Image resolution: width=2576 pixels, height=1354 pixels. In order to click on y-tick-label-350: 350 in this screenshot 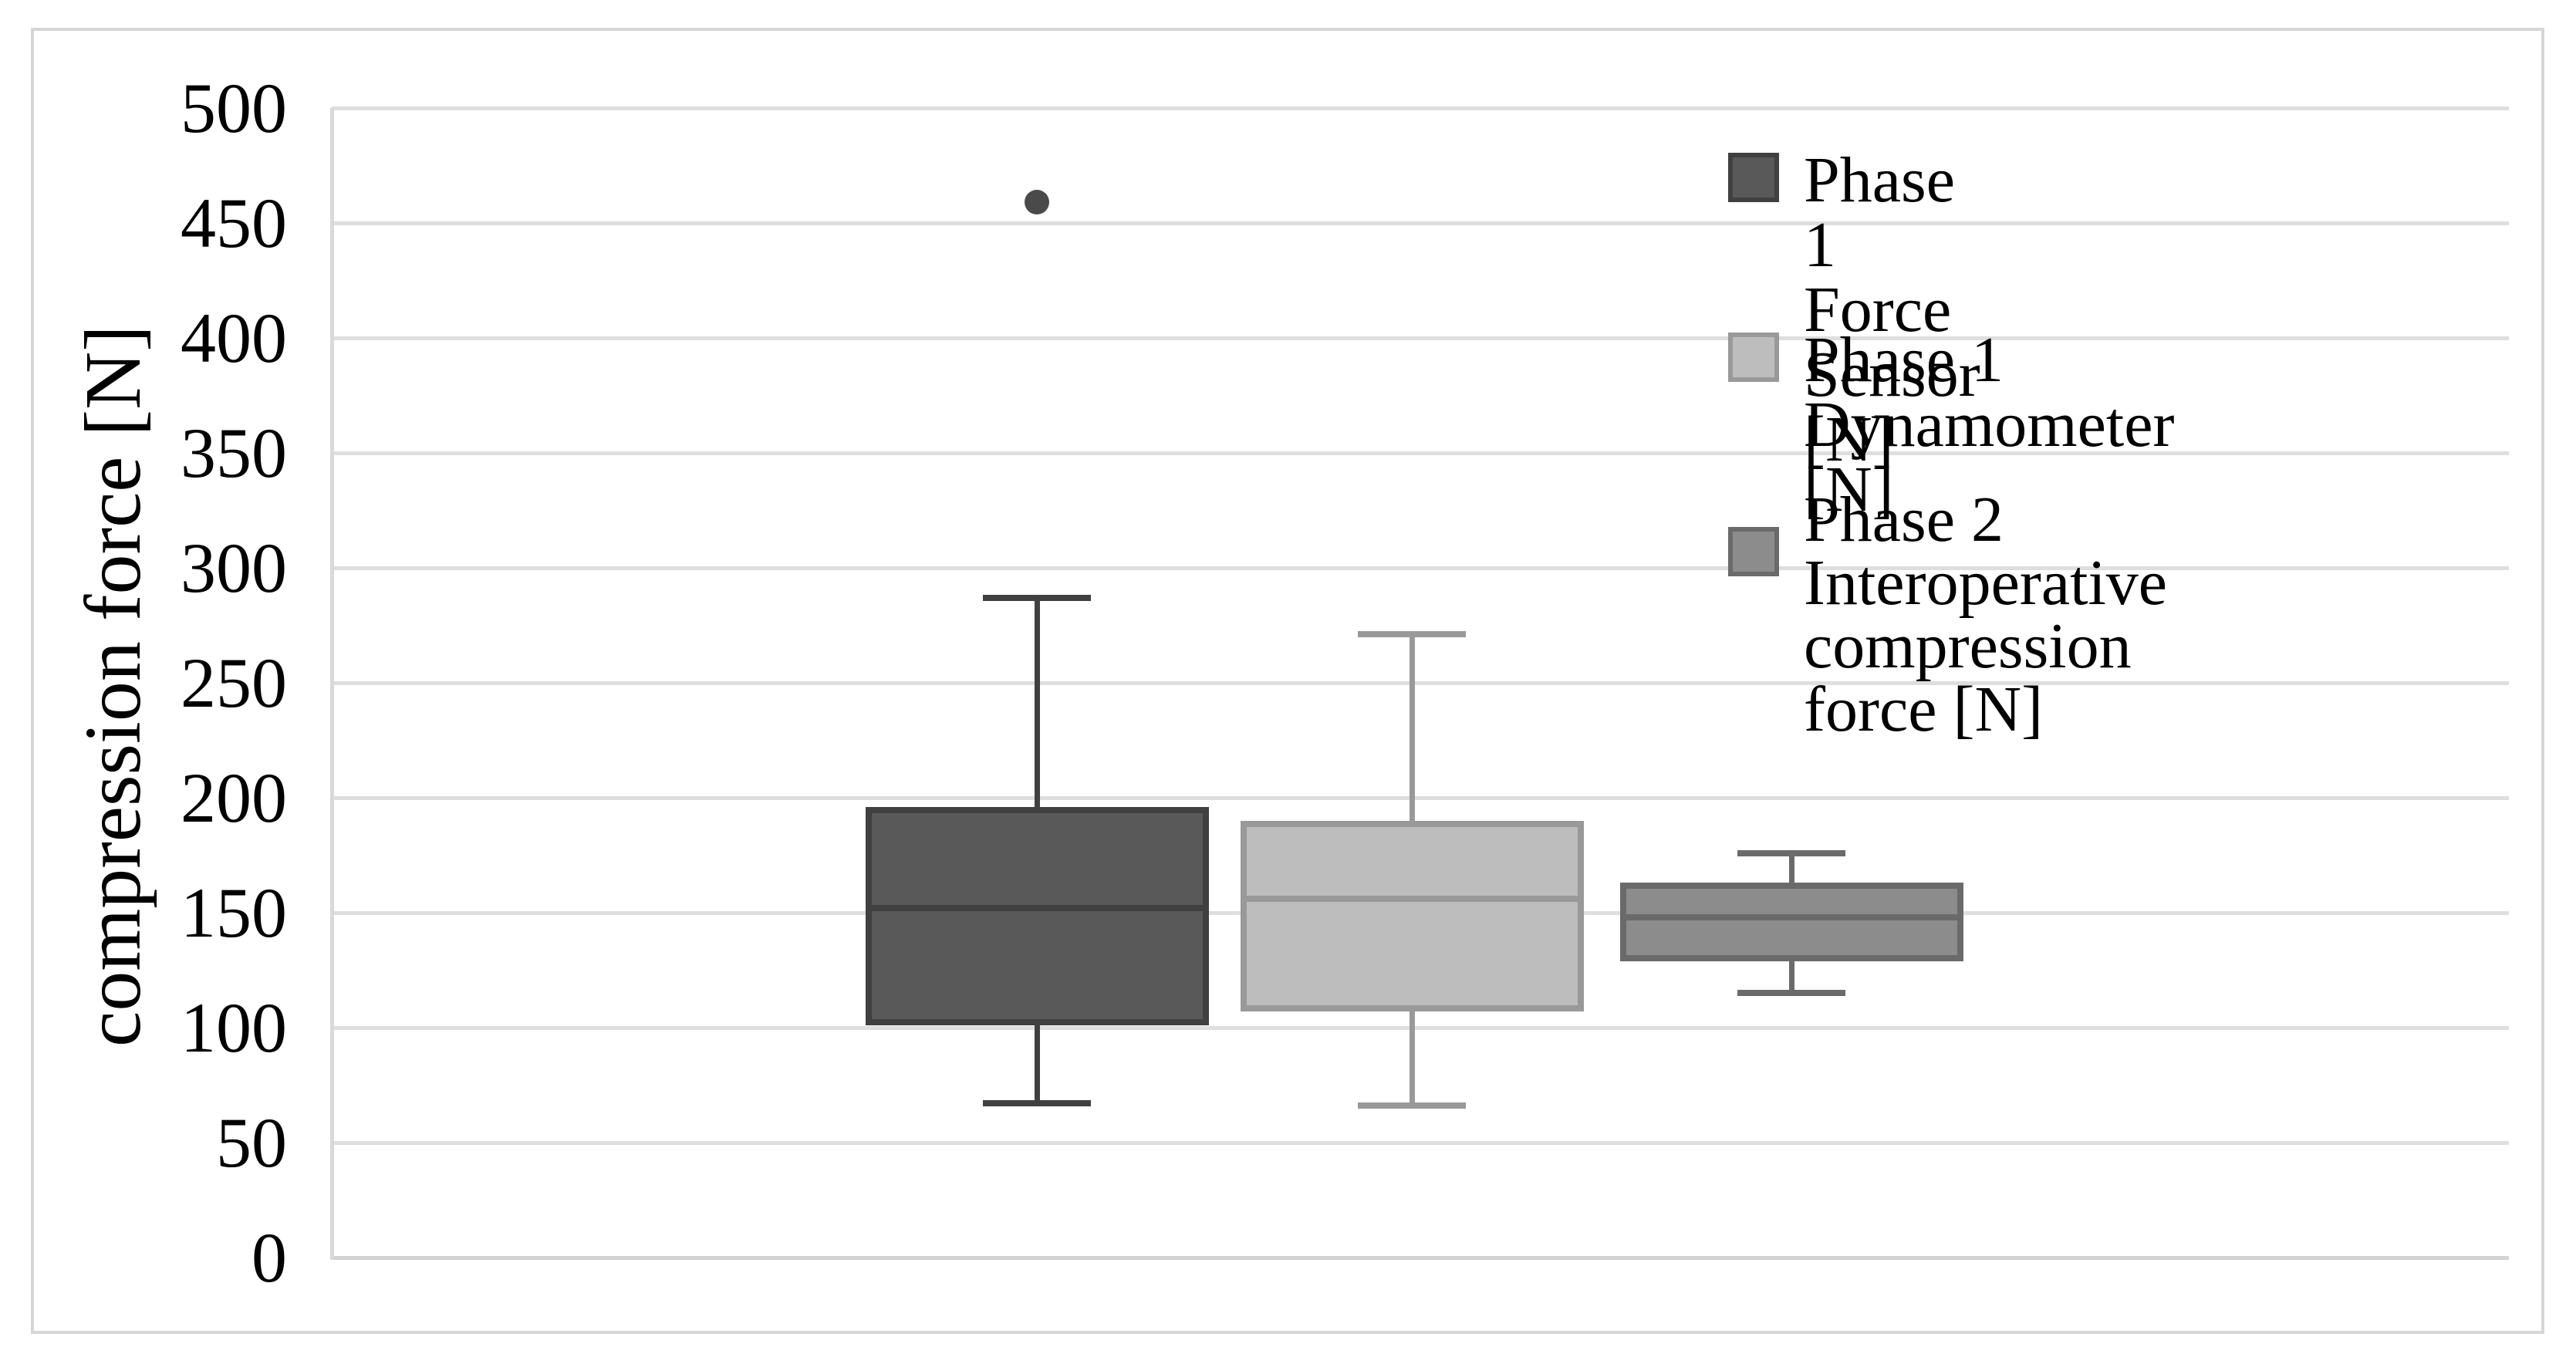, I will do `click(234, 453)`.